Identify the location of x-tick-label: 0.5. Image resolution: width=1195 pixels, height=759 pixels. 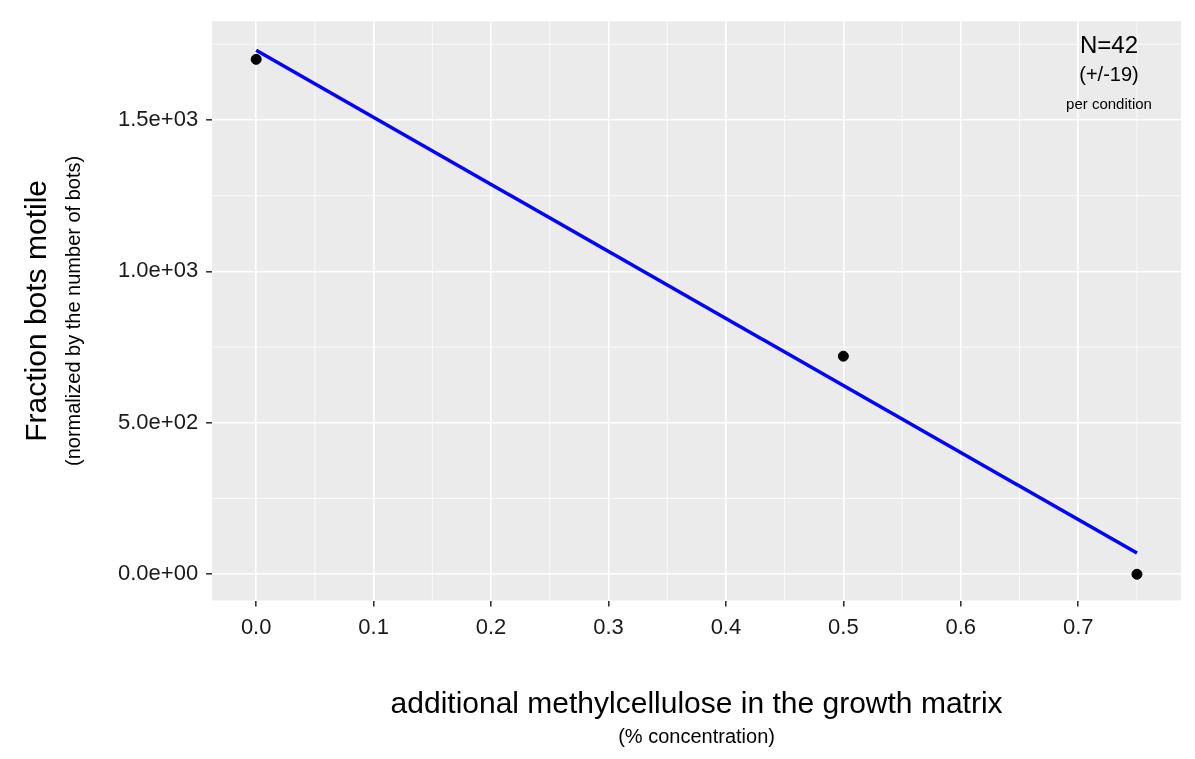
(843, 626).